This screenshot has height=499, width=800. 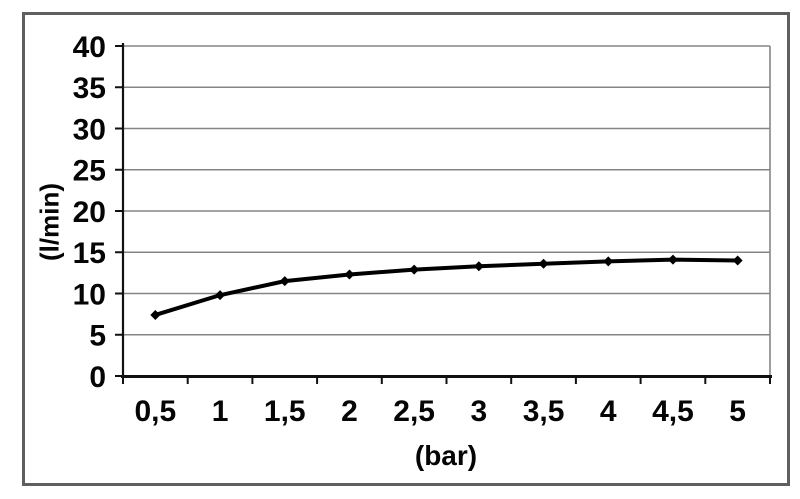 I want to click on y-tick-label-35: 35, so click(x=89, y=88).